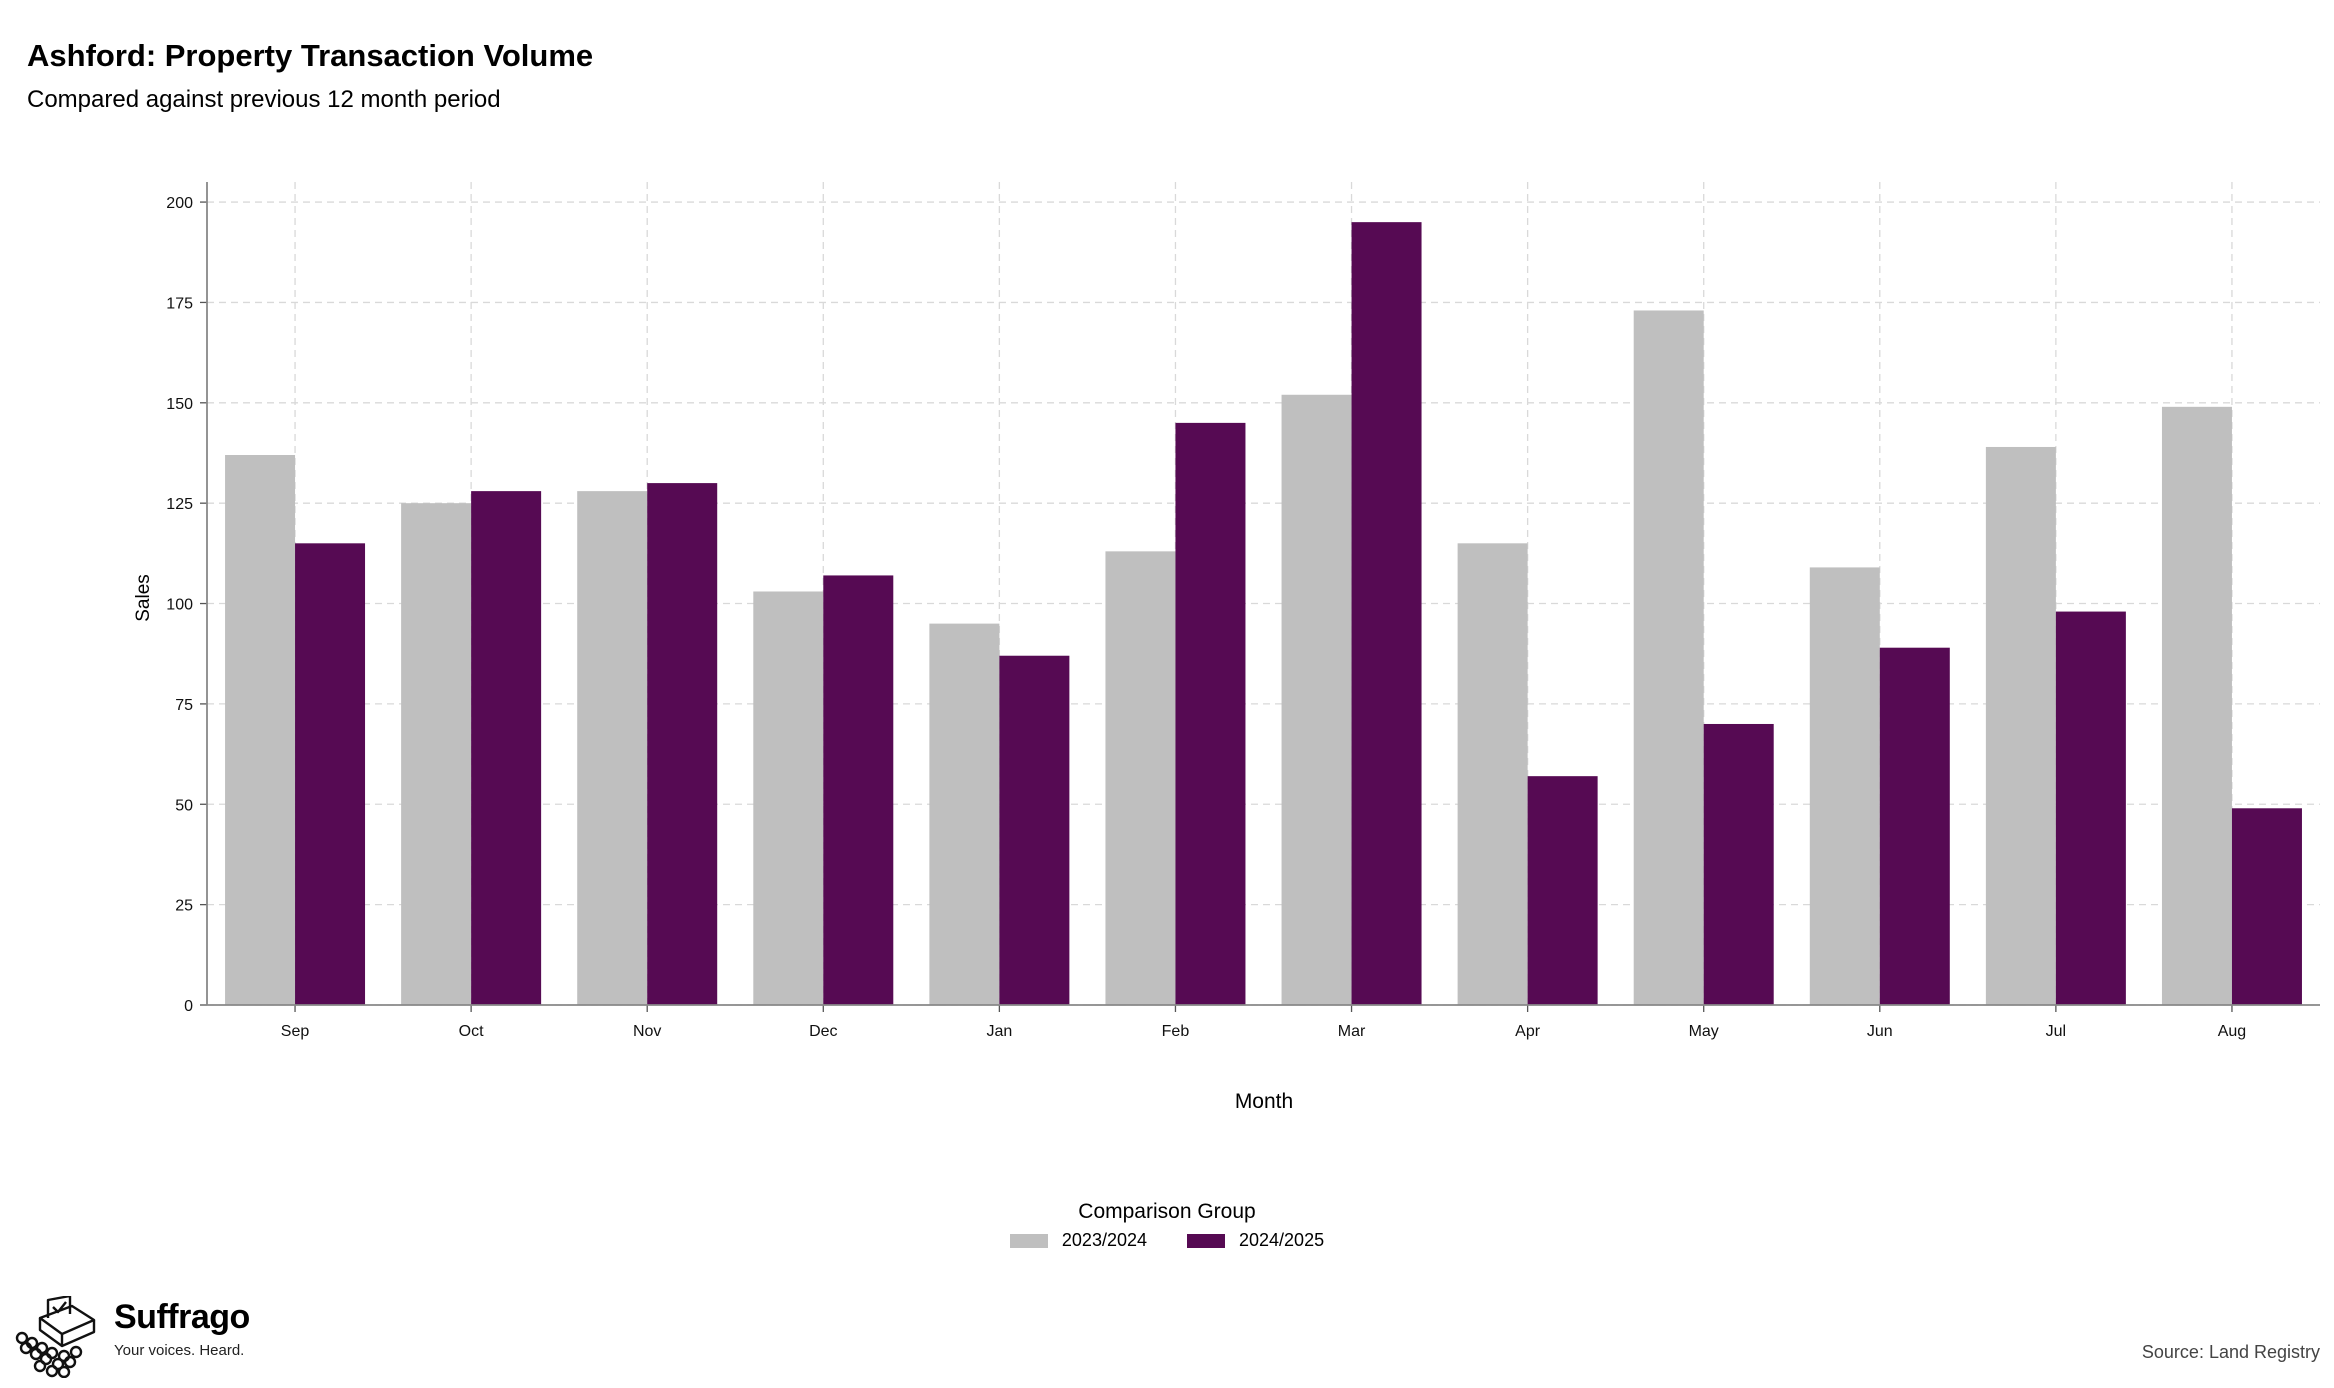 Image resolution: width=2334 pixels, height=1388 pixels. What do you see at coordinates (1167, 1226) in the screenshot?
I see `legend: Comparison Group 2023/2024 2024/2025` at bounding box center [1167, 1226].